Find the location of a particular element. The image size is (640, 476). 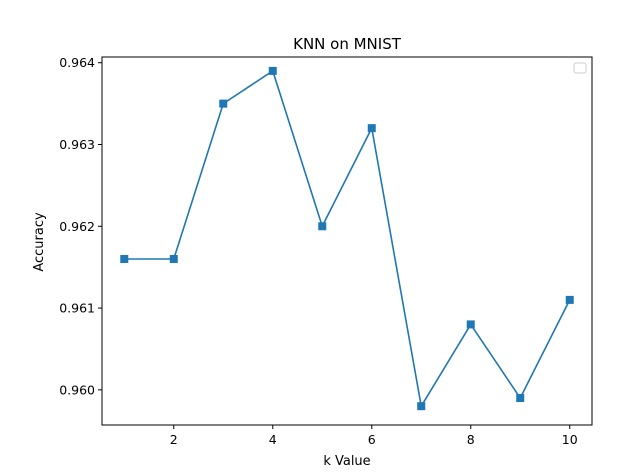

legend-box is located at coordinates (580, 68).